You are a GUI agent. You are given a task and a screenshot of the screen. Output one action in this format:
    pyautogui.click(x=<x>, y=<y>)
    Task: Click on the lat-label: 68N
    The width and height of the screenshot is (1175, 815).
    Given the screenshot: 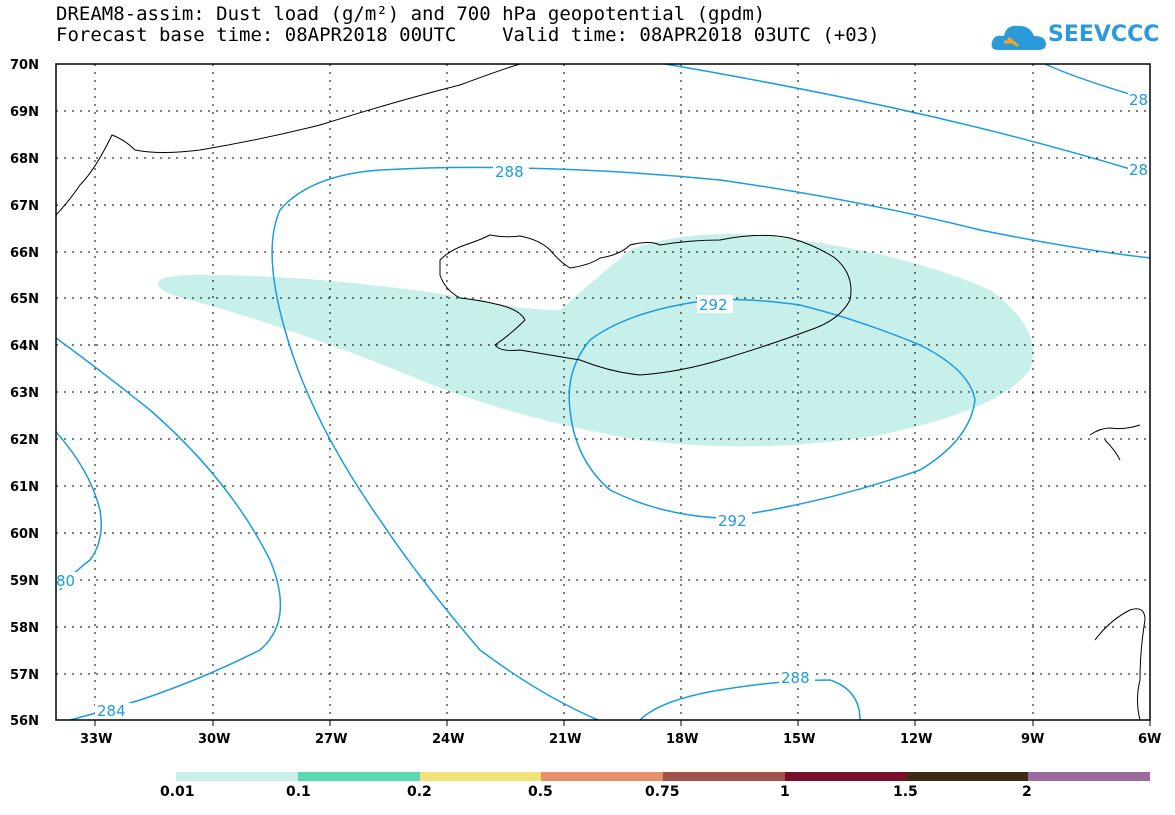 What is the action you would take?
    pyautogui.click(x=24, y=159)
    